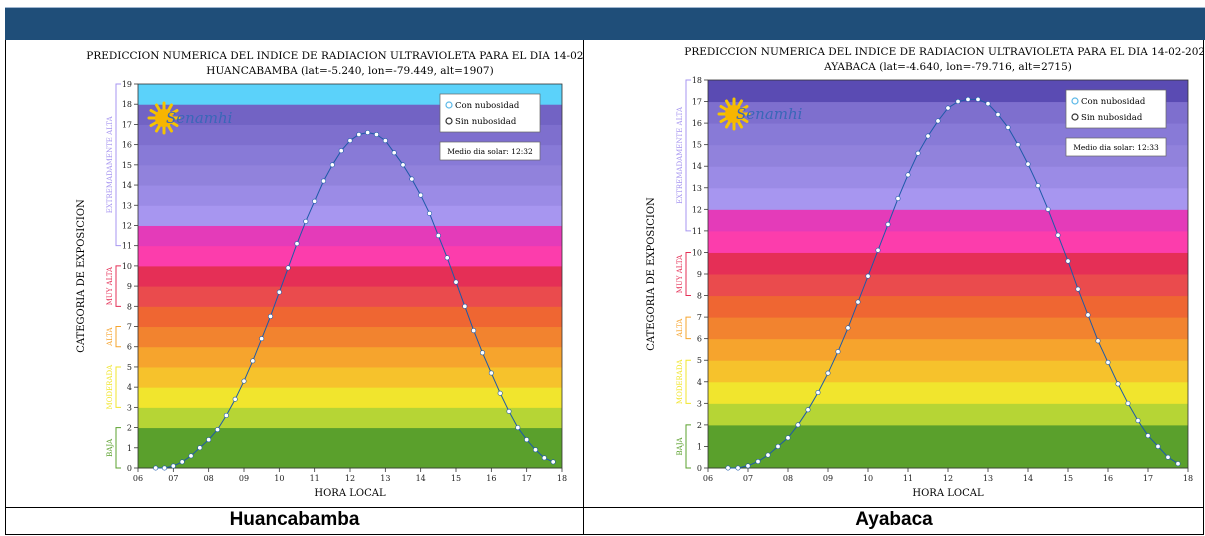 This screenshot has height=536, width=1205. Describe the element at coordinates (699, 468) in the screenshot. I see `y-tick-label: 0` at that location.